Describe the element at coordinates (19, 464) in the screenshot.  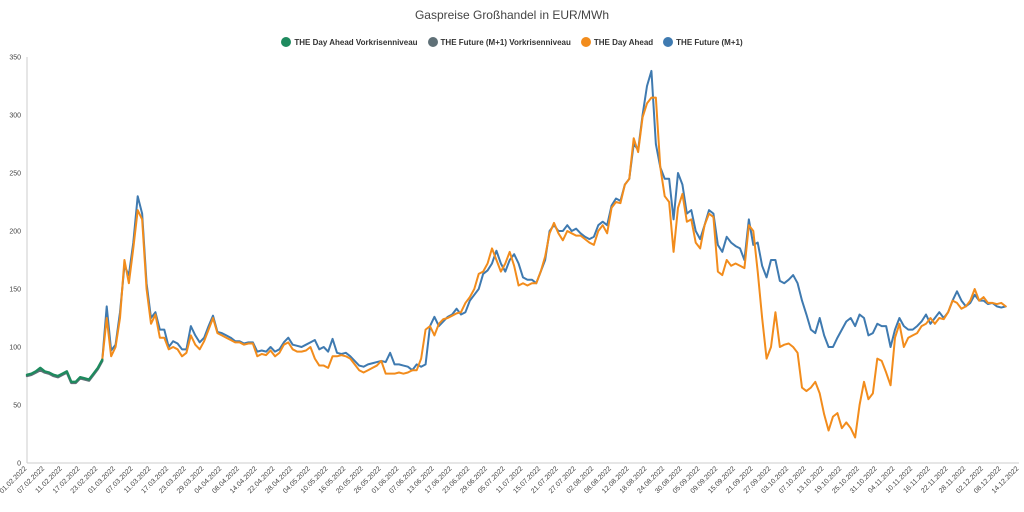
I see `y-tick-label: 0` at that location.